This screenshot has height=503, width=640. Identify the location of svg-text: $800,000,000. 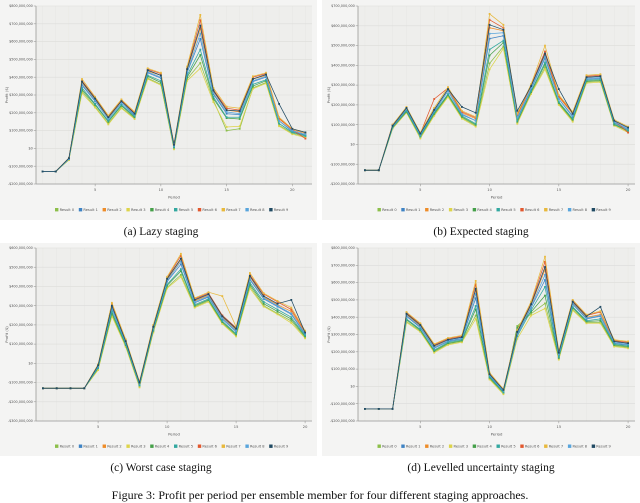
(343, 248).